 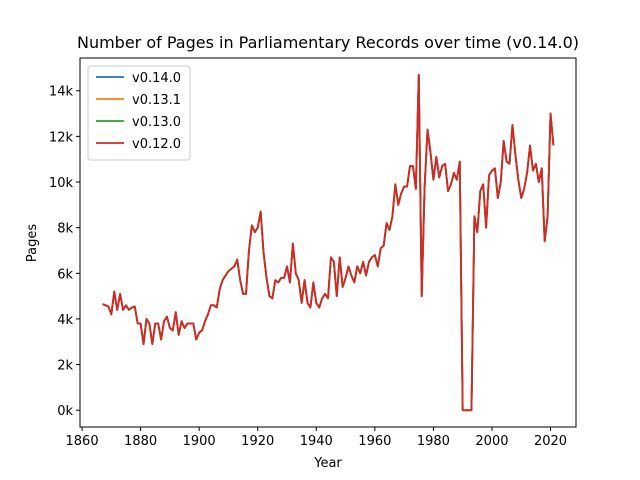 What do you see at coordinates (491, 441) in the screenshot?
I see `x-tick-label: 2000` at bounding box center [491, 441].